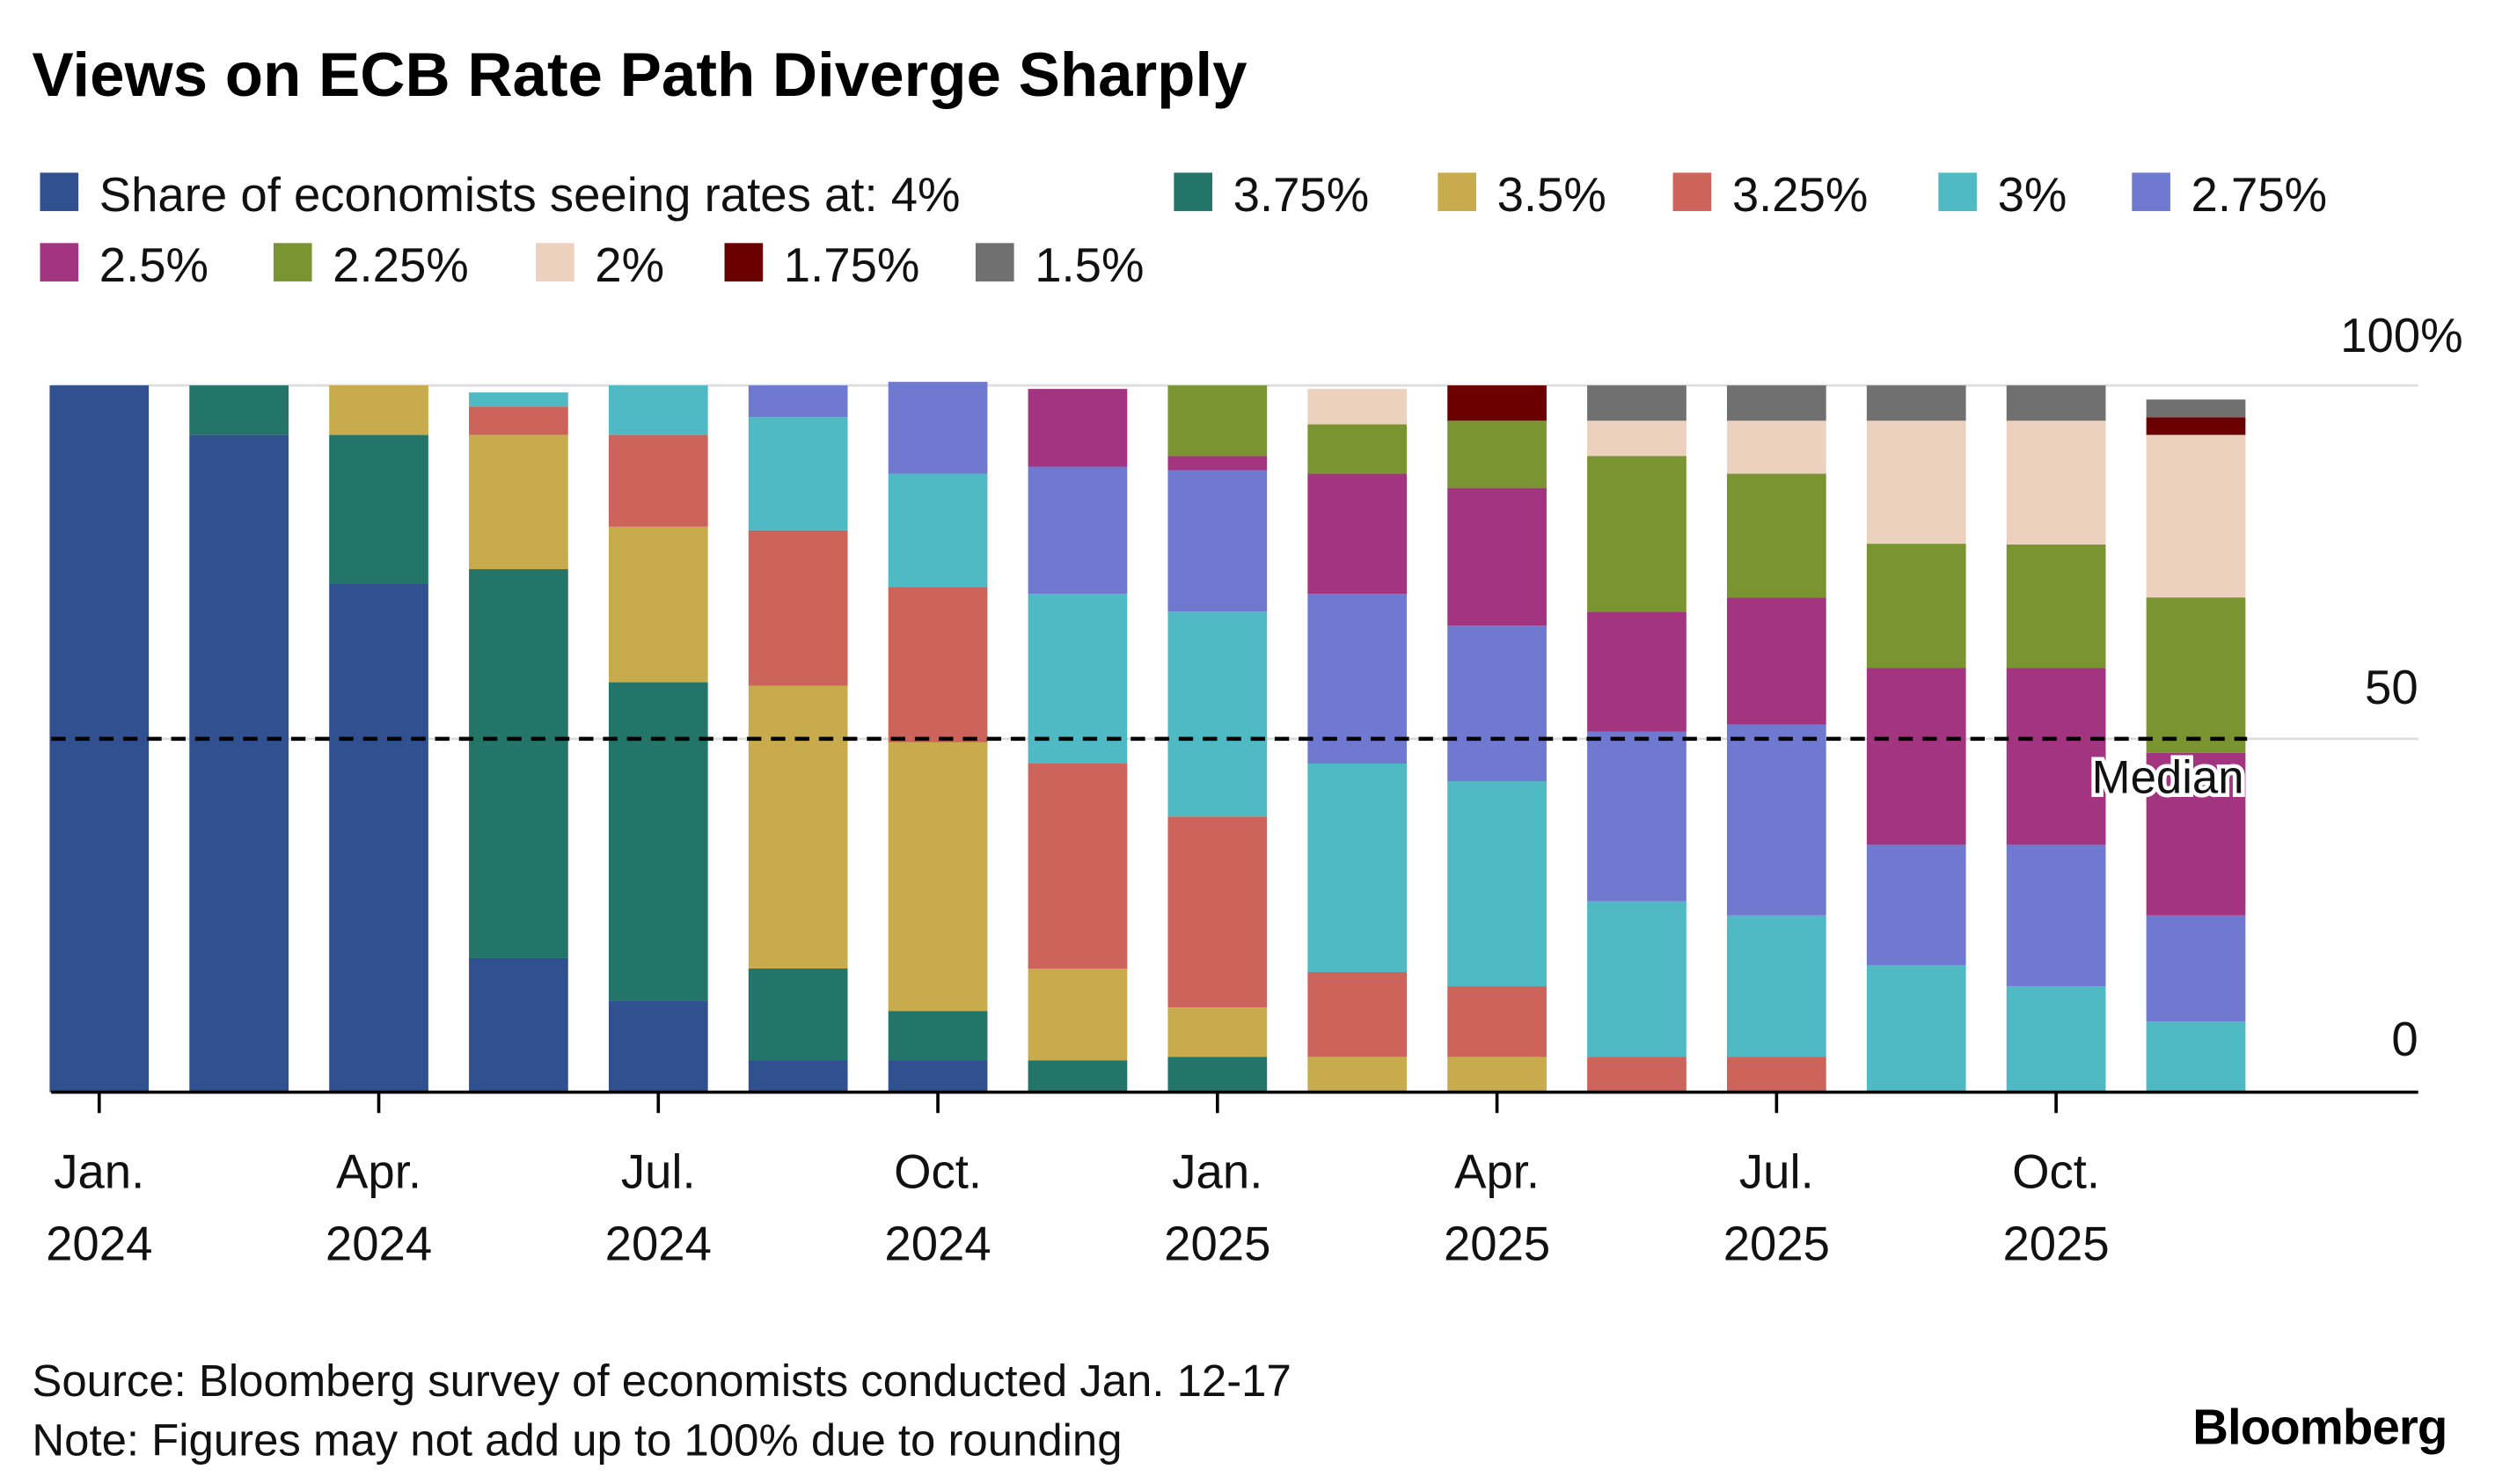 This screenshot has width=2495, height=1484. I want to click on legend-item-2-75pct: 2.75%, so click(2229, 195).